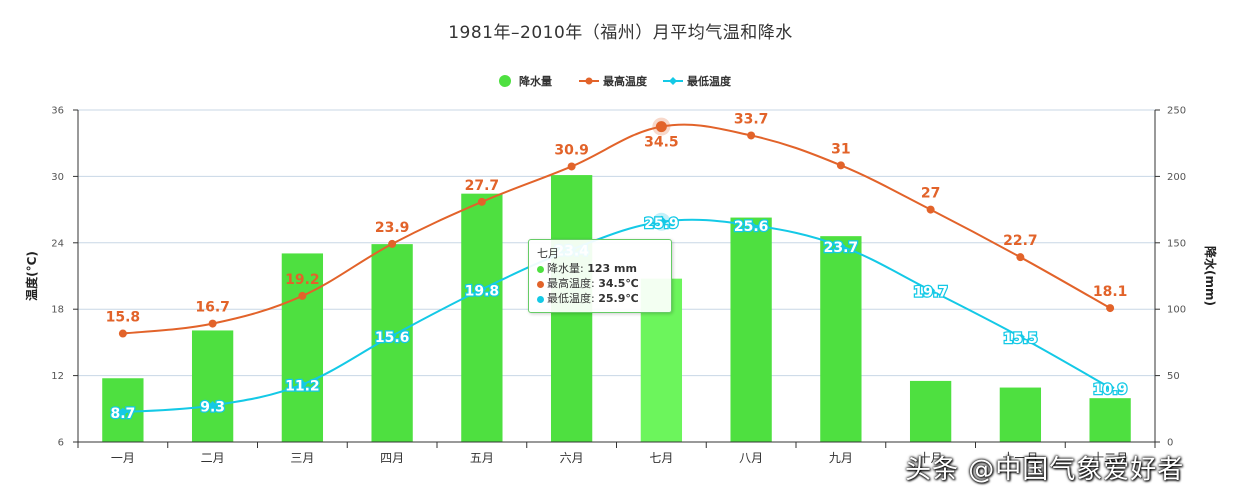 The image size is (1241, 500). Describe the element at coordinates (392, 228) in the screenshot. I see `max-temp-label: 23.9` at that location.